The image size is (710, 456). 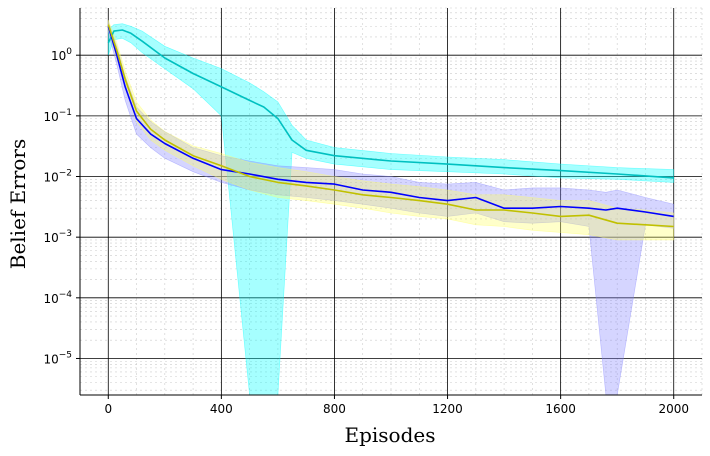 What do you see at coordinates (560, 409) in the screenshot?
I see `x-tick-label: 1600` at bounding box center [560, 409].